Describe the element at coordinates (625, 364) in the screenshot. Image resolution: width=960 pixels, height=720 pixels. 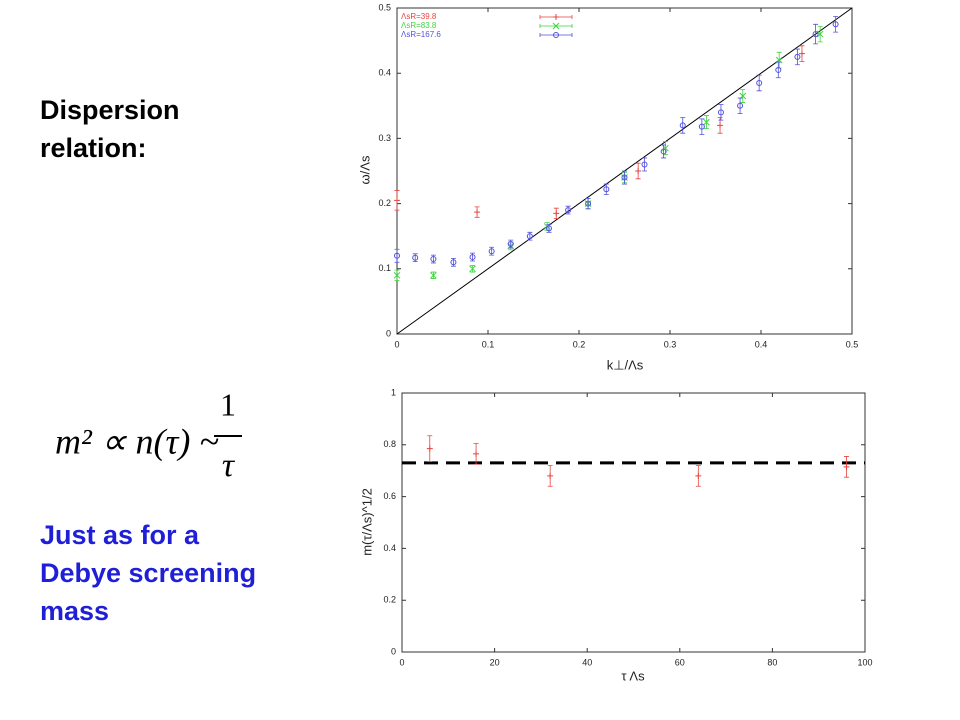
I see `x-axis-label: k⊥/Λs` at that location.